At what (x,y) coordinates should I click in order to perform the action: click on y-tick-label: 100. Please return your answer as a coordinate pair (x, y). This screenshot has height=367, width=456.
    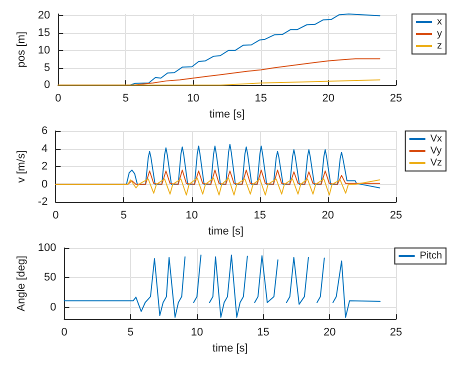
    Looking at the image, I should click on (47, 248).